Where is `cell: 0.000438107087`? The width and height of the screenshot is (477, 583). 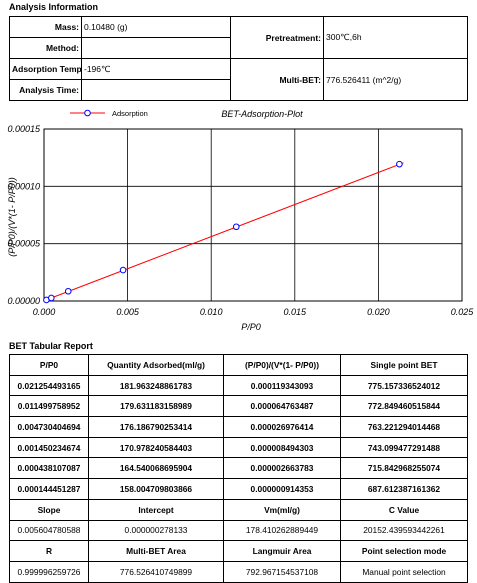 cell: 0.000438107087 is located at coordinates (49, 468).